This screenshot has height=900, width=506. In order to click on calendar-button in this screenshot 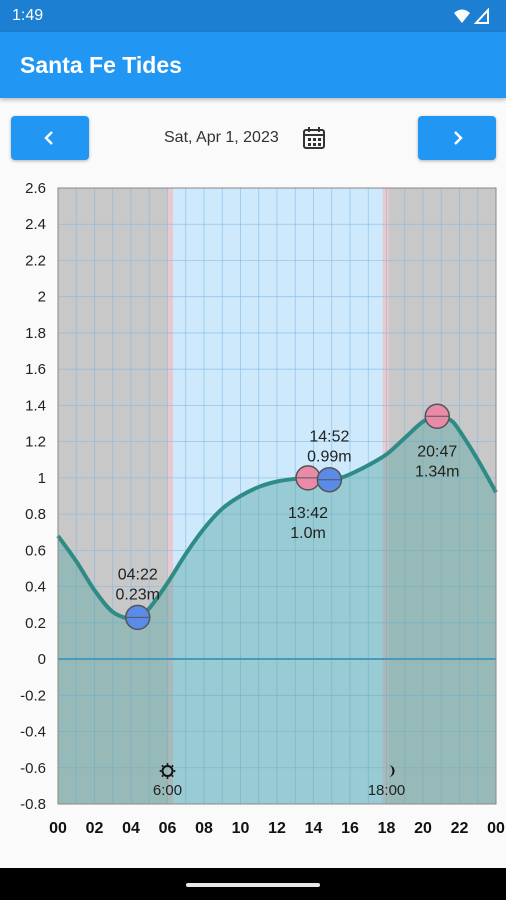, I will do `click(314, 138)`.